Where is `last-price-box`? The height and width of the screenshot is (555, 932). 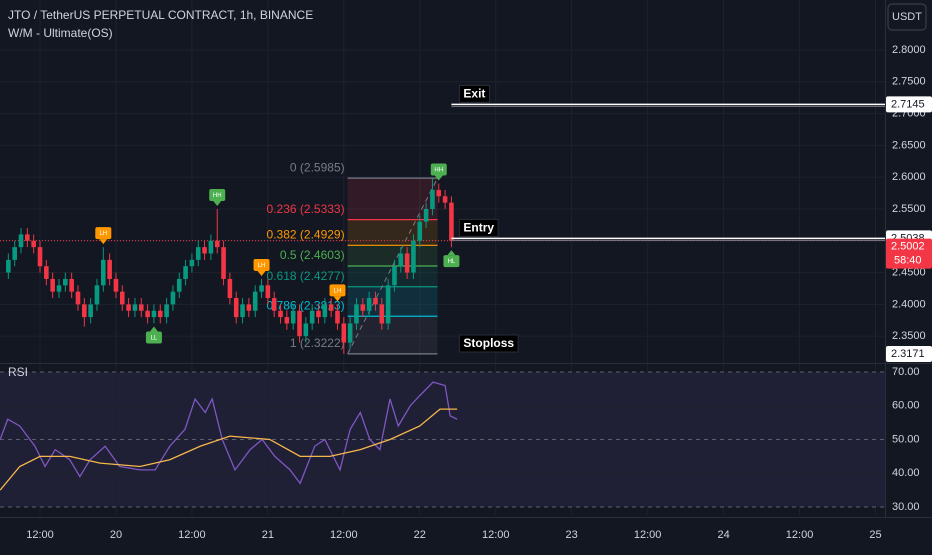 last-price-box is located at coordinates (909, 253).